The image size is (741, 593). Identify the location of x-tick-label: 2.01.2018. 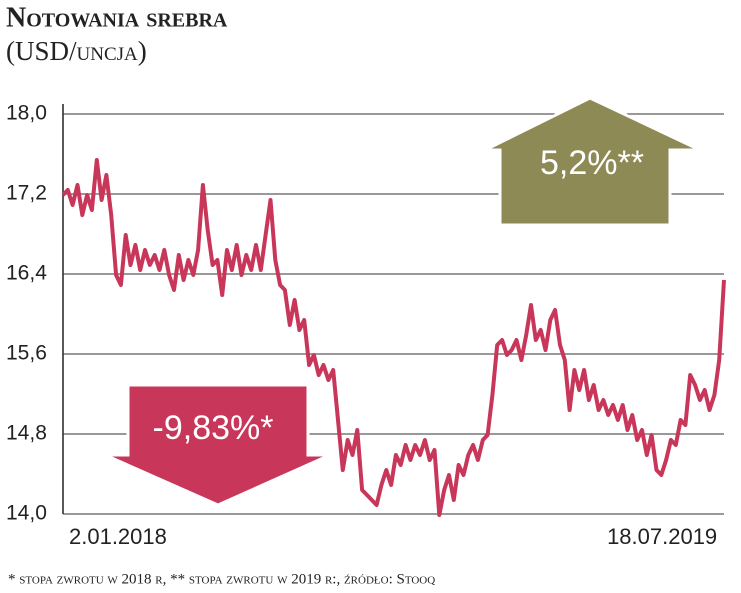
(118, 536).